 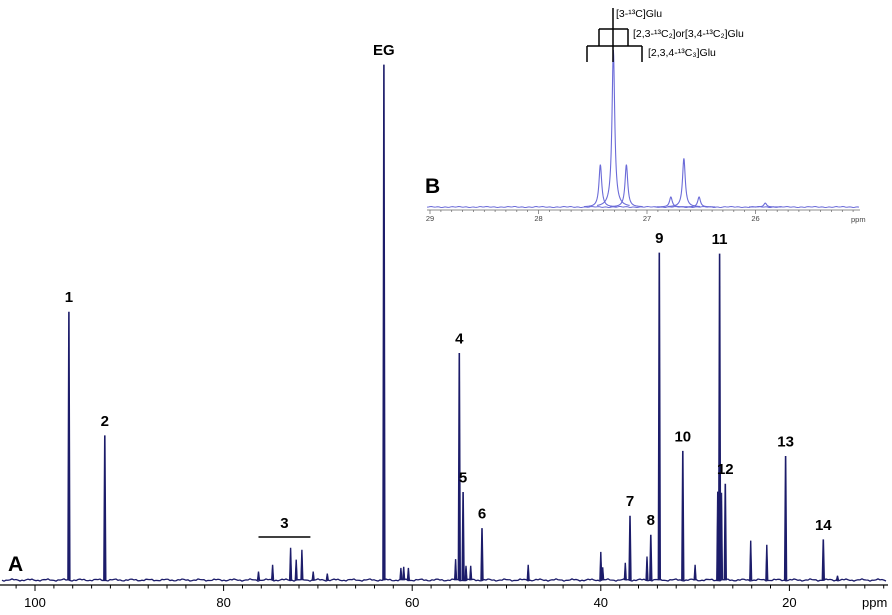 What do you see at coordinates (682, 53) in the screenshot?
I see `annotation-13c3-glu: [2,3,4-¹³C₃]Glu` at bounding box center [682, 53].